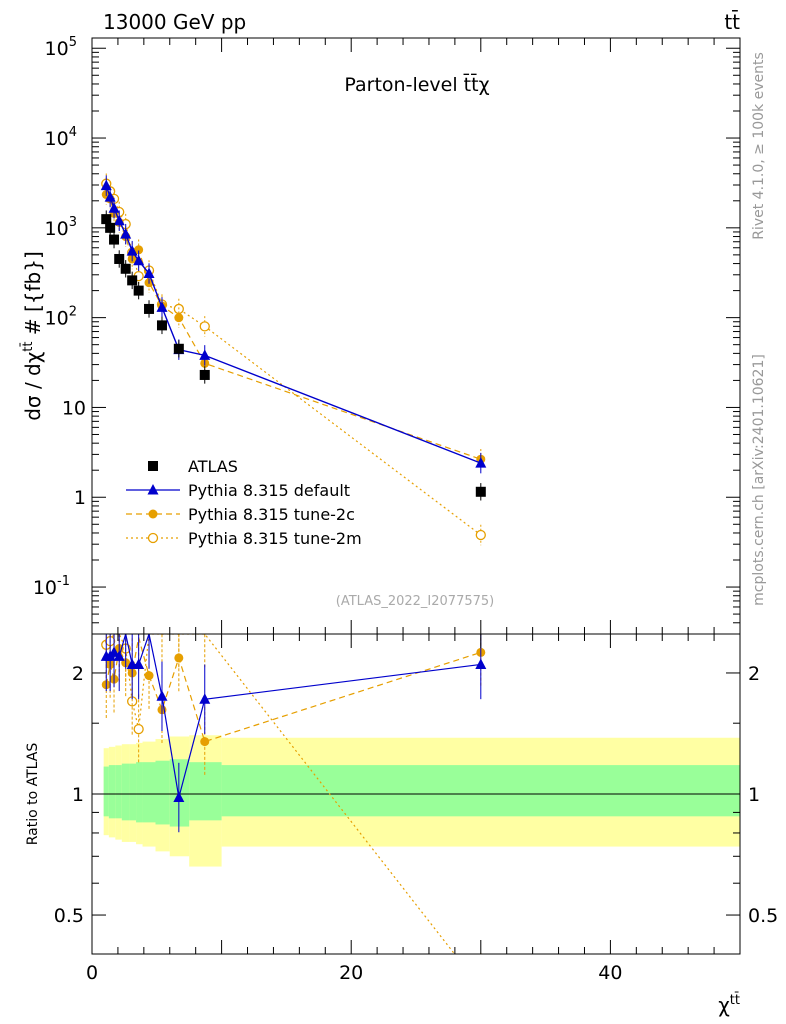 This screenshot has width=786, height=1024. I want to click on ratio-y-tick-label: 2, so click(78, 674).